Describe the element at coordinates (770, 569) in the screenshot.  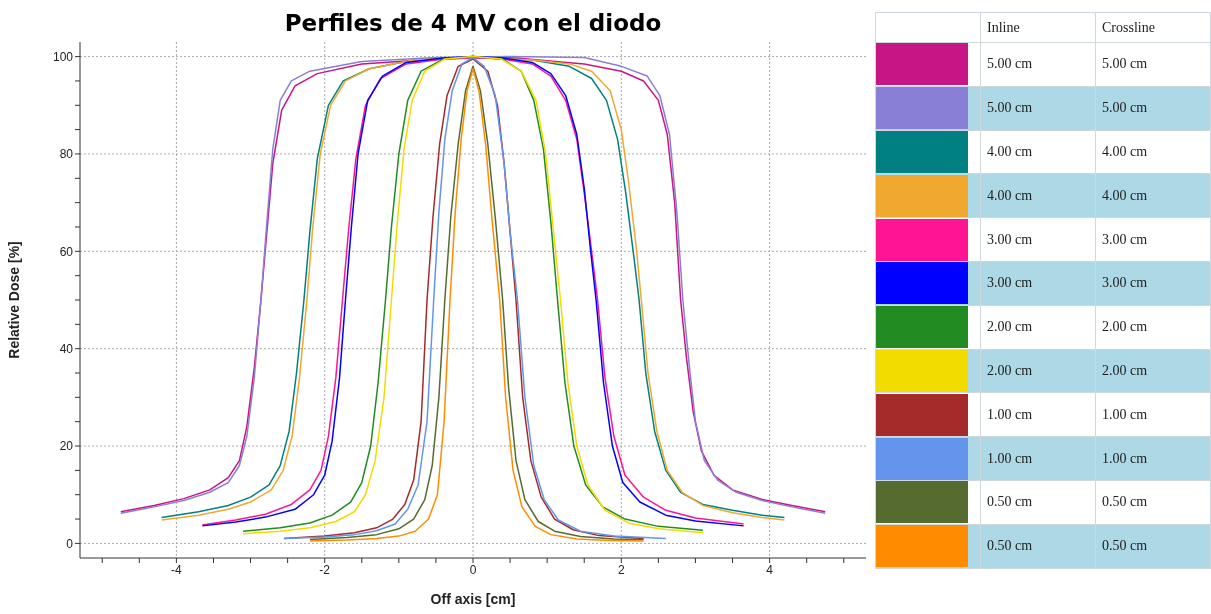
I see `x-tick-label: 4` at that location.